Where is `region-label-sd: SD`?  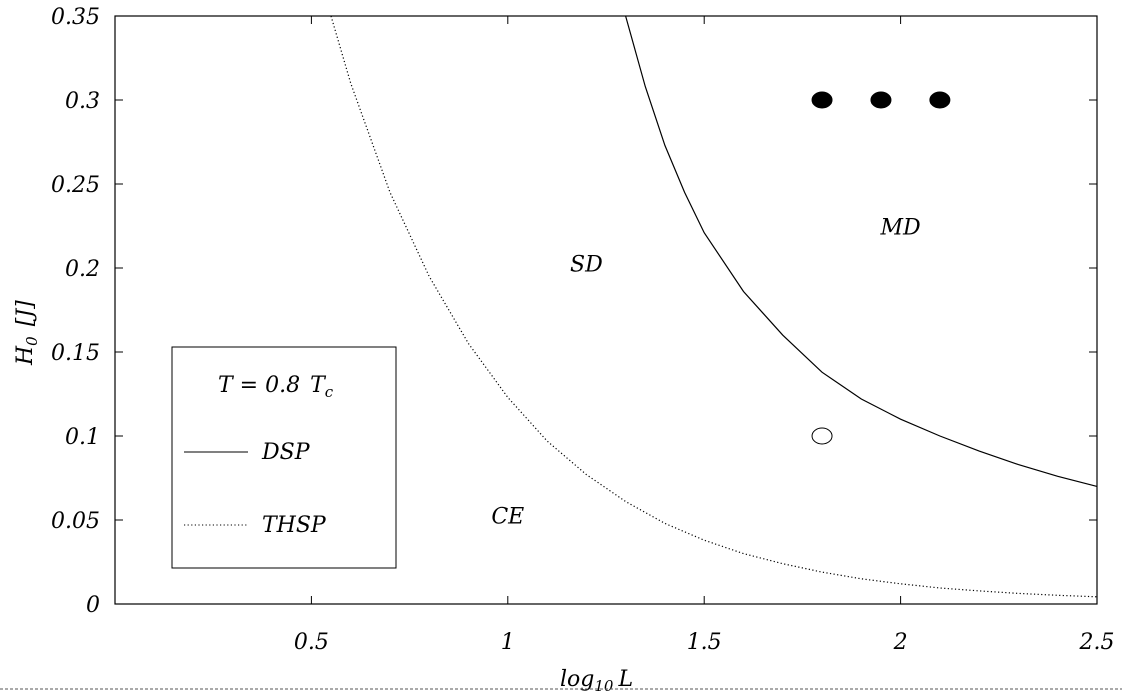
region-label-sd: SD is located at coordinates (586, 264).